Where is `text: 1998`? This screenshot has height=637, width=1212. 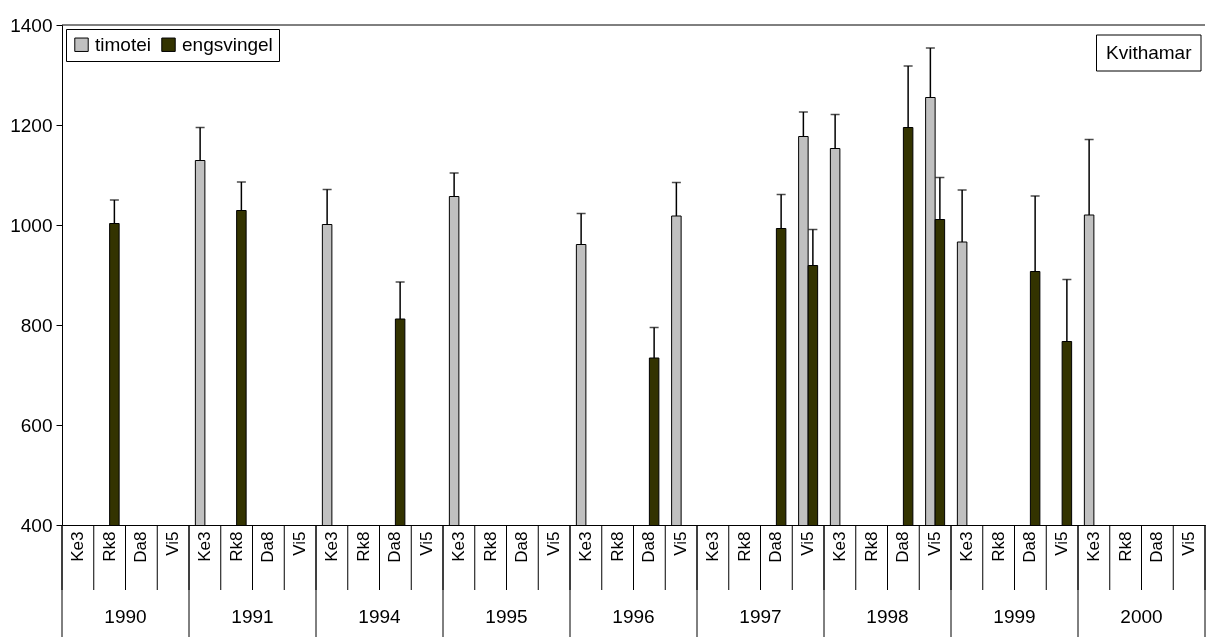 text: 1998 is located at coordinates (887, 616).